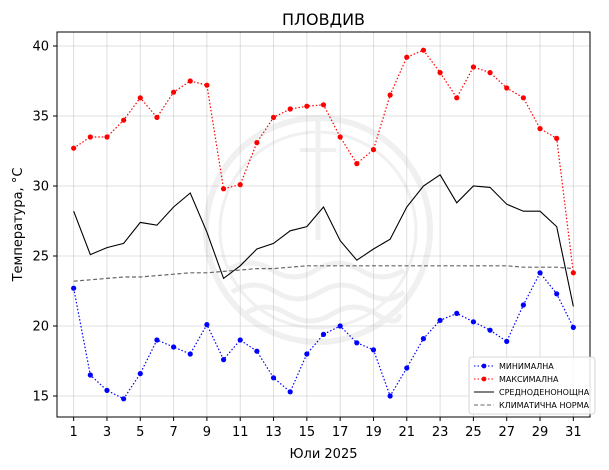 This screenshot has height=470, width=609. I want to click on x-tick-label: 1, so click(74, 432).